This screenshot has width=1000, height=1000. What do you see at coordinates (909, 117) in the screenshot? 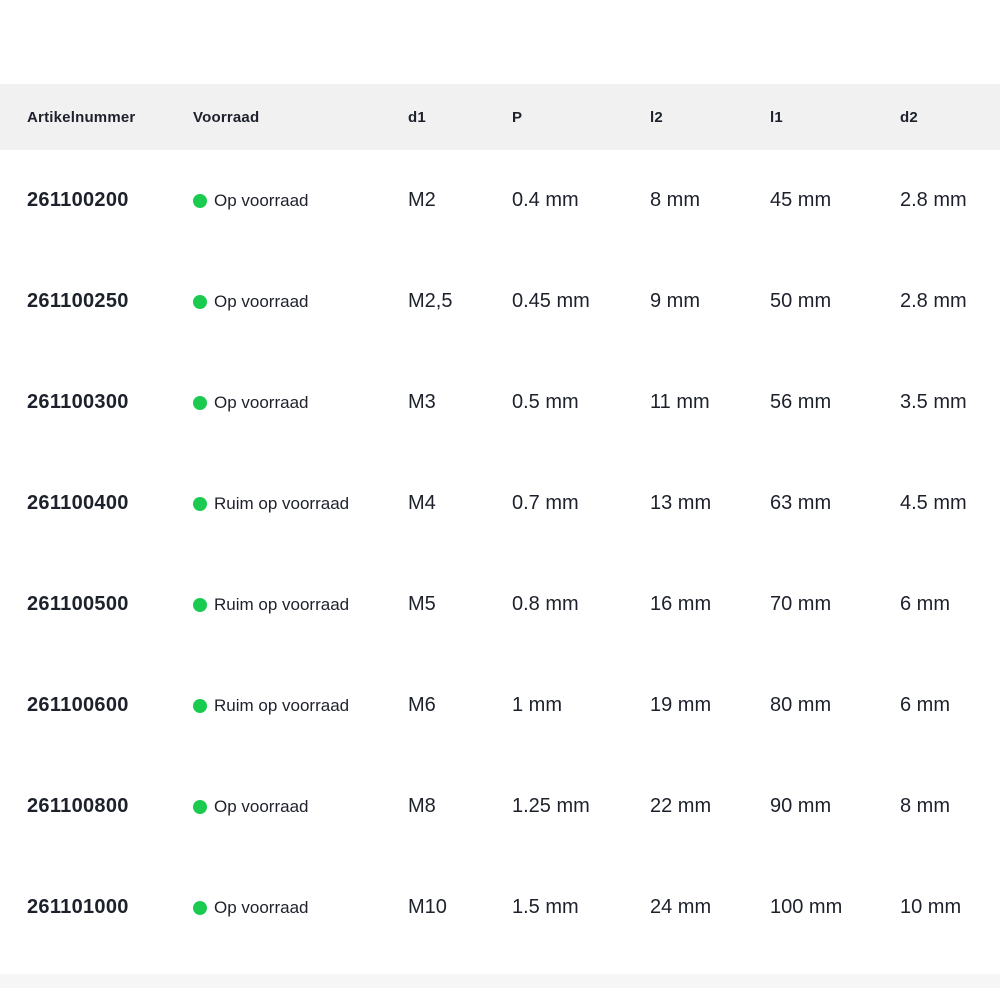
I see `column-header-d2: d2` at bounding box center [909, 117].